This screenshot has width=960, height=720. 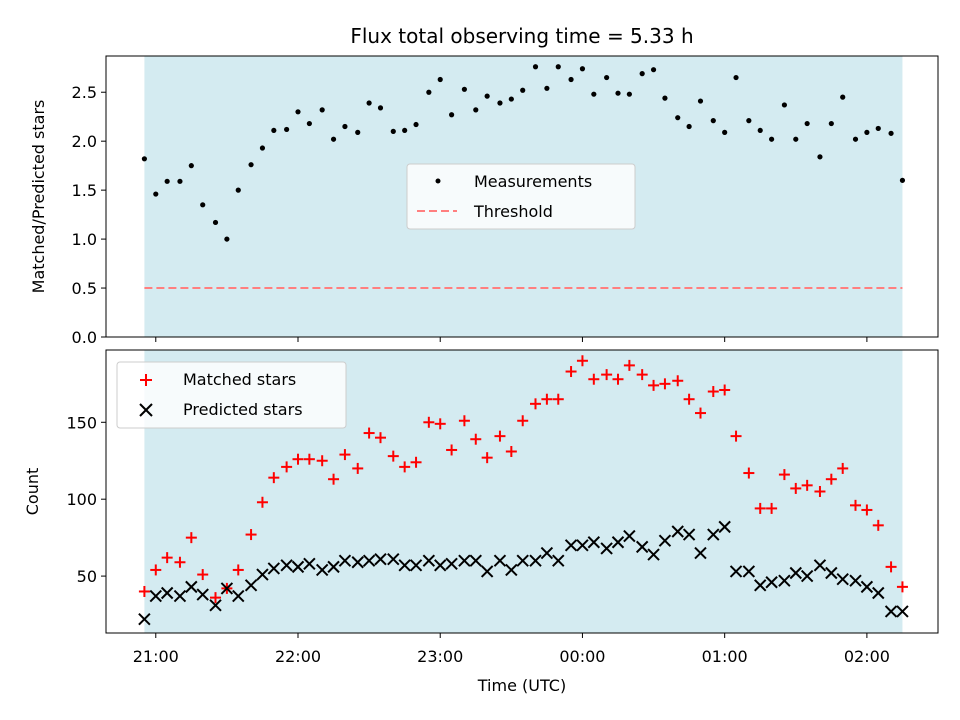 I want to click on y-tick-label: 0.5, so click(x=84, y=288).